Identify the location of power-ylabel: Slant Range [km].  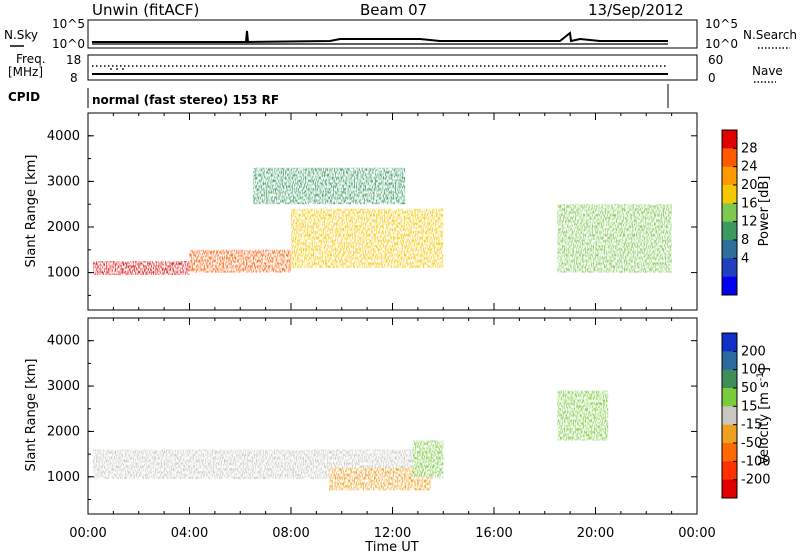
(31, 211).